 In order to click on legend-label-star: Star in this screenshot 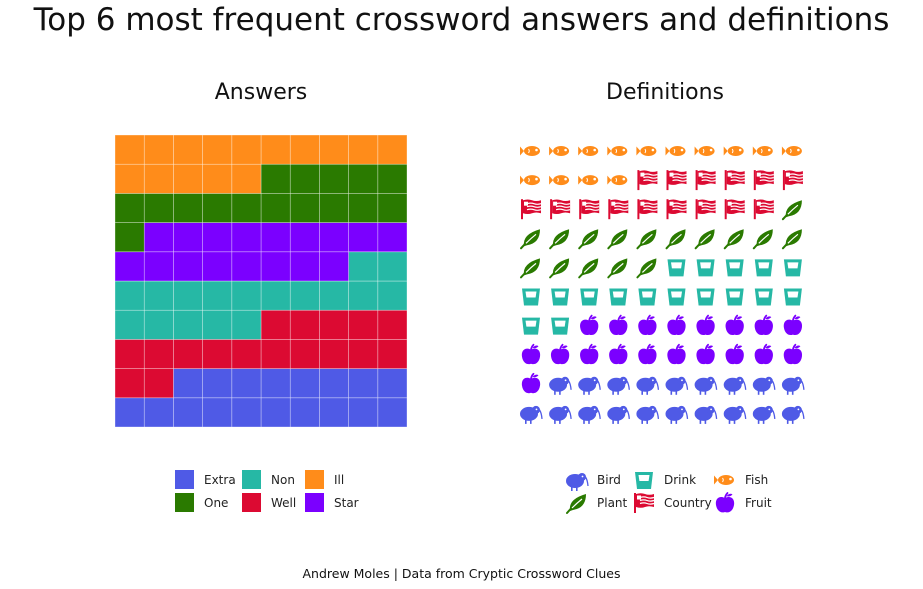, I will do `click(346, 503)`.